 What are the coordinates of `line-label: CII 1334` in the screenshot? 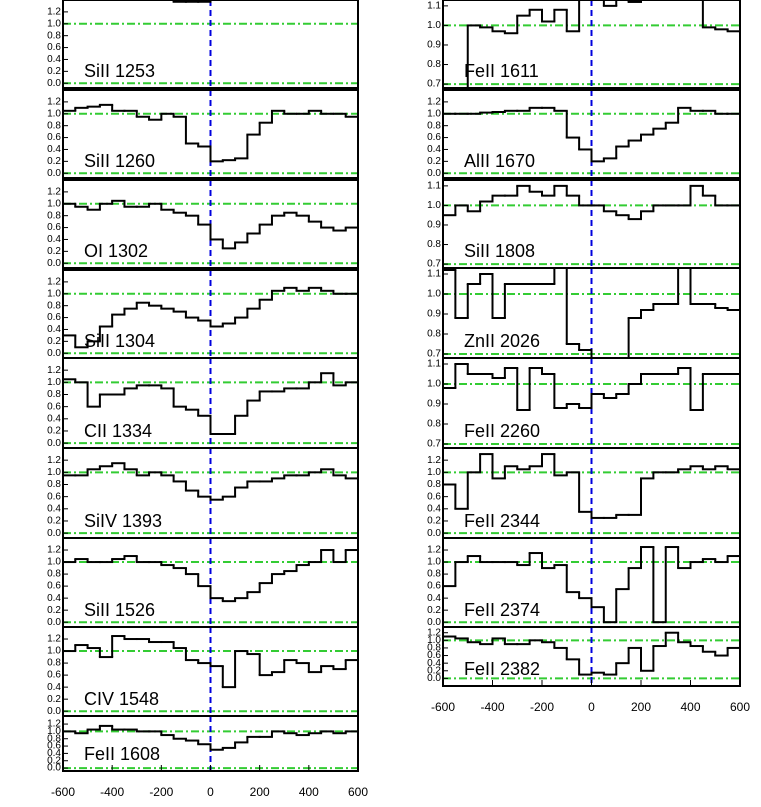 It's located at (118, 431).